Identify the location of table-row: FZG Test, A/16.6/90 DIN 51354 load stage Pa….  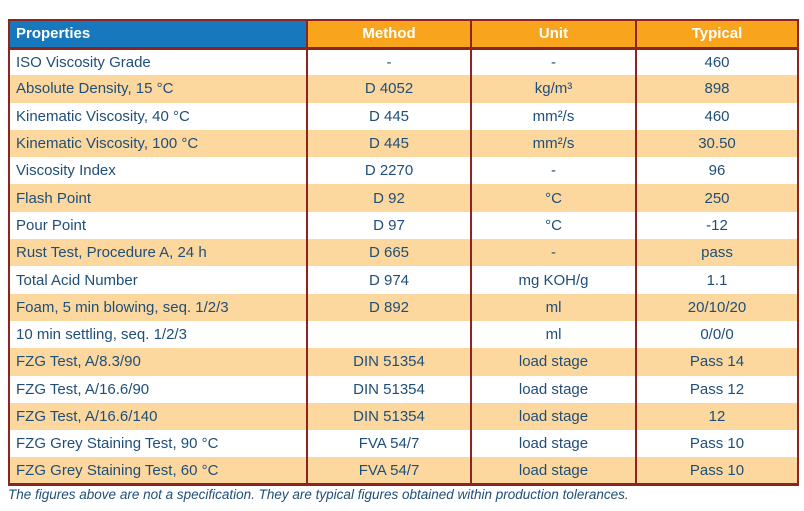
(403, 389).